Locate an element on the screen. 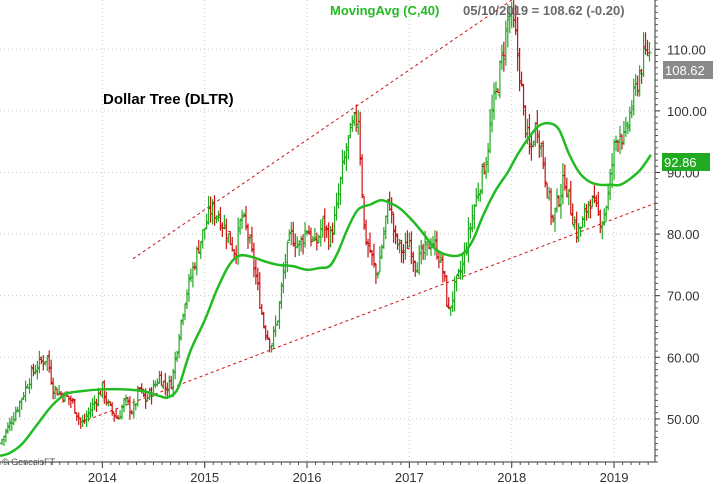 The image size is (723, 484). x-tick-label-5: 2019 is located at coordinates (614, 477).